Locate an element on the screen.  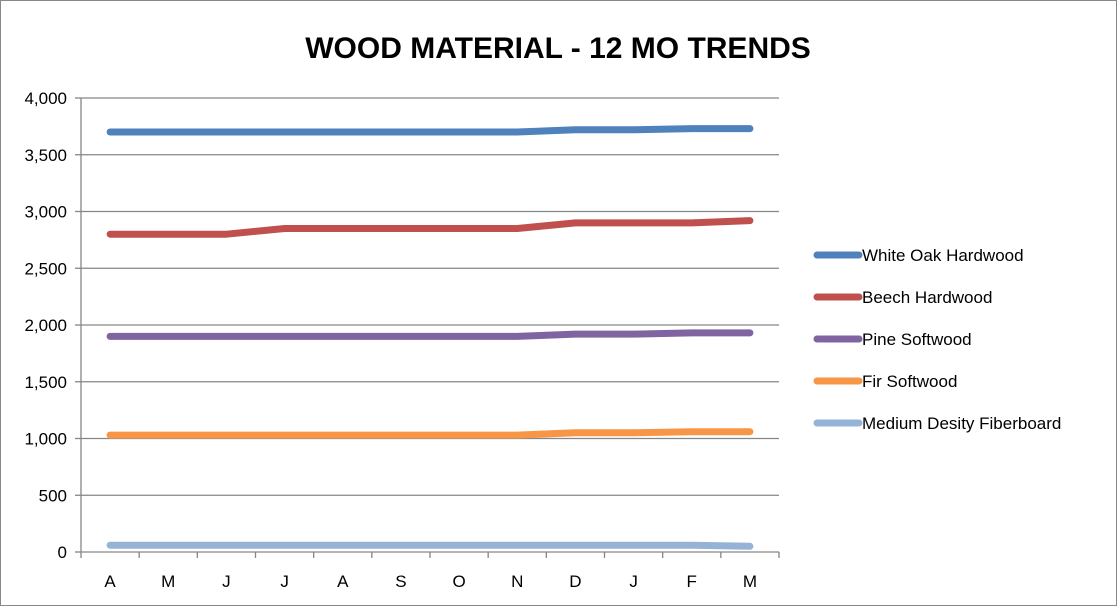
y-tick-label: 1,000 is located at coordinates (45, 439).